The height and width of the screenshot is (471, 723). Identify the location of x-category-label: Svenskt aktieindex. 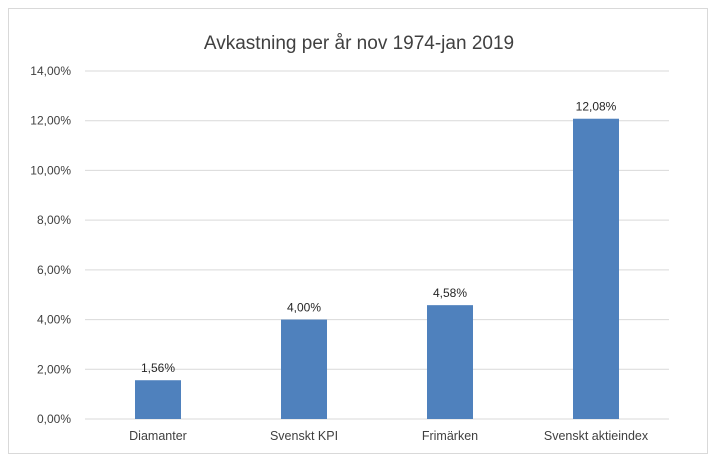
(596, 436).